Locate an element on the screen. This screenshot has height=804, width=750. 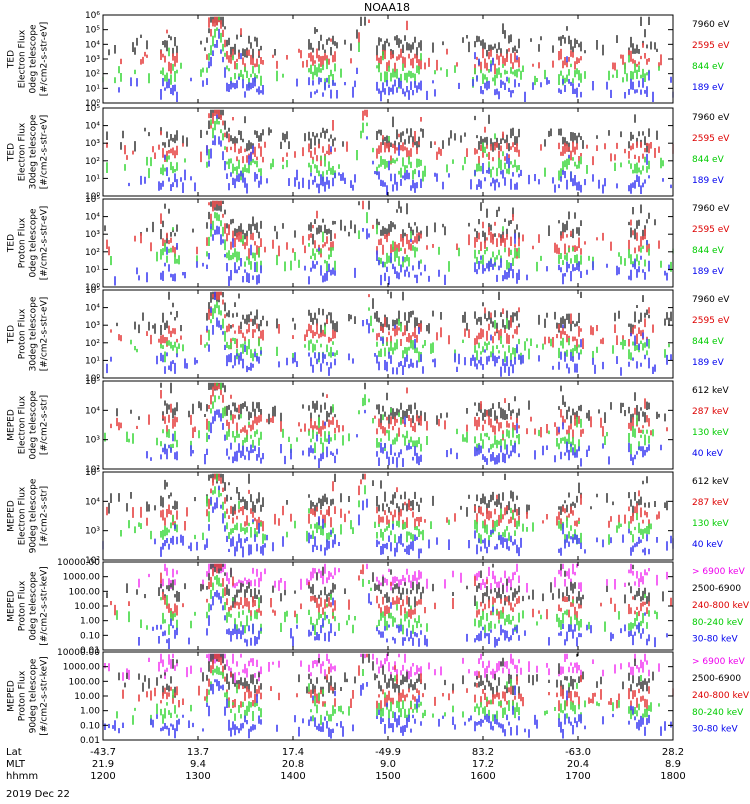
x-row-value: 28.2 is located at coordinates (673, 752).